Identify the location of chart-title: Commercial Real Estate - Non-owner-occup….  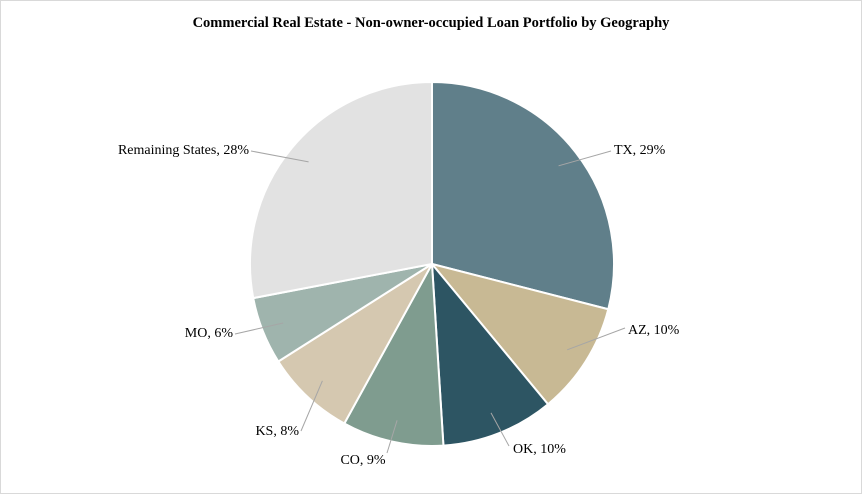
(431, 23).